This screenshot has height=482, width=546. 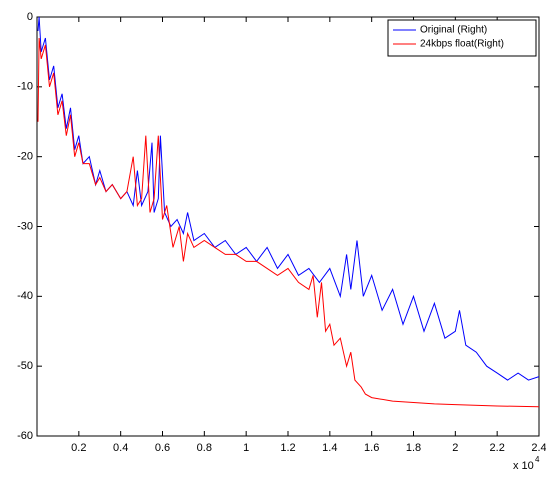 I want to click on x-tick-label: 2, so click(x=455, y=448).